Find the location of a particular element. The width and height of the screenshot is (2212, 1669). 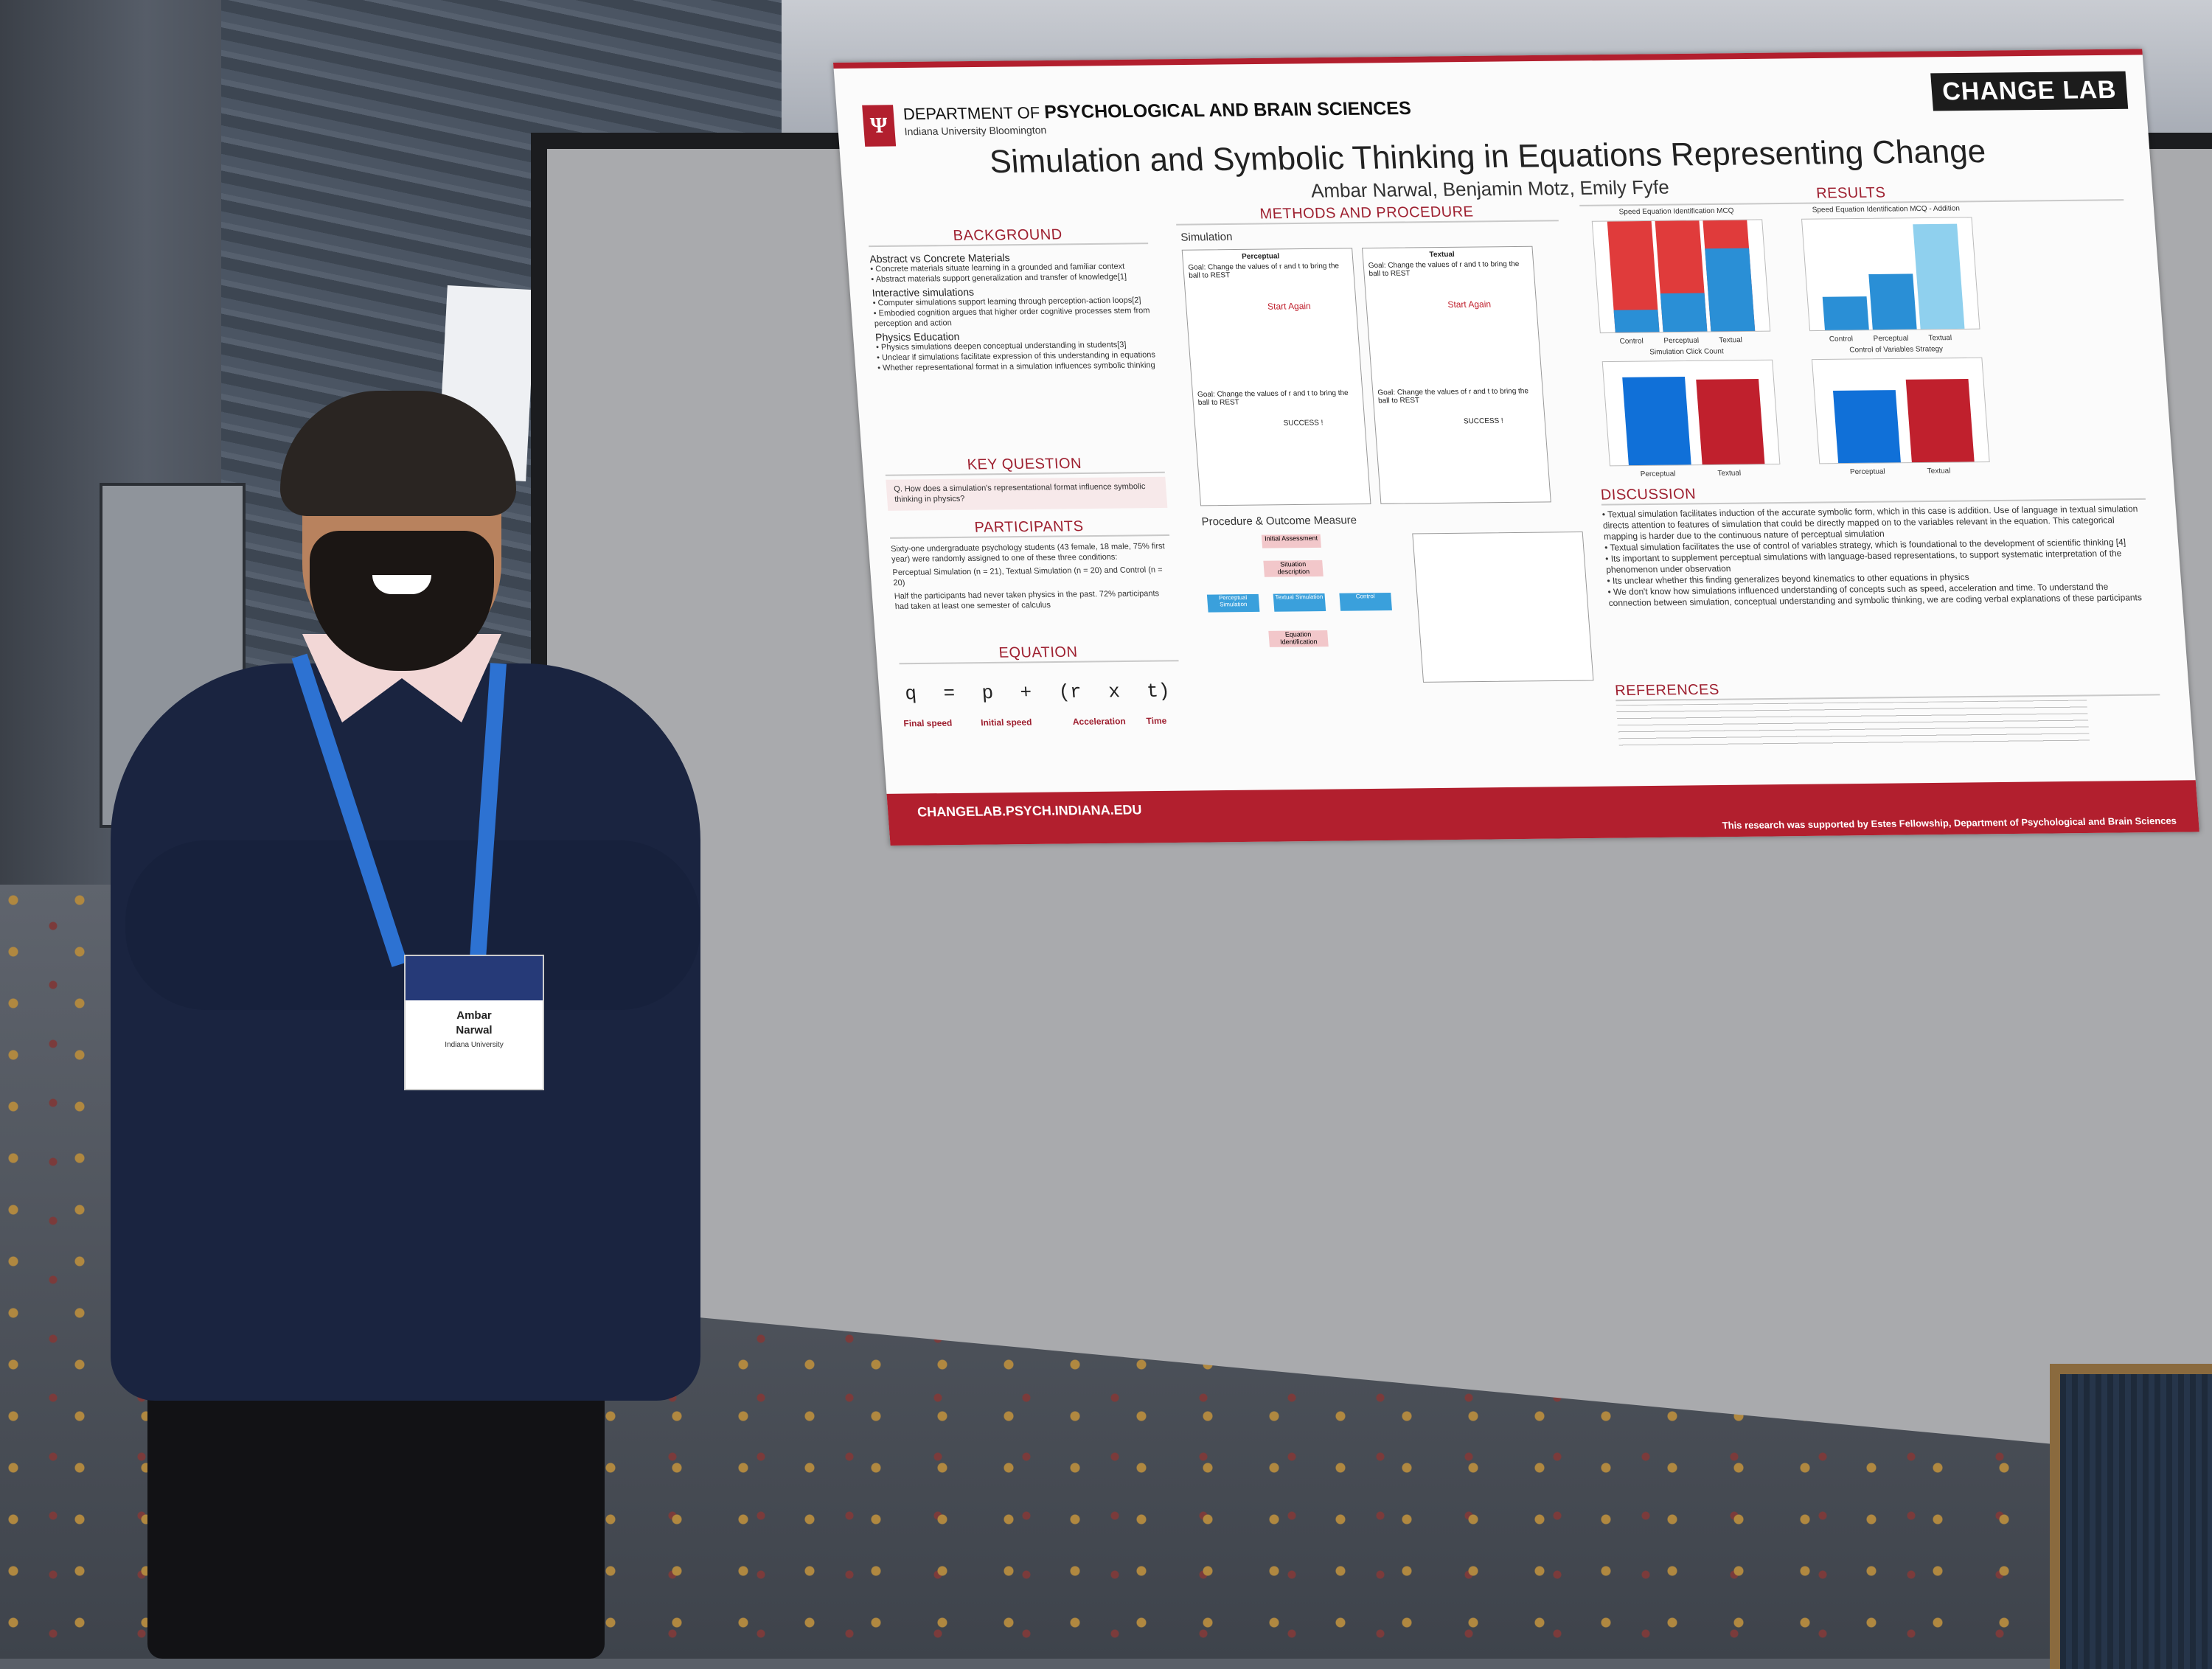

flow-initial-assessment: Initial Assessment is located at coordinates (1291, 541).